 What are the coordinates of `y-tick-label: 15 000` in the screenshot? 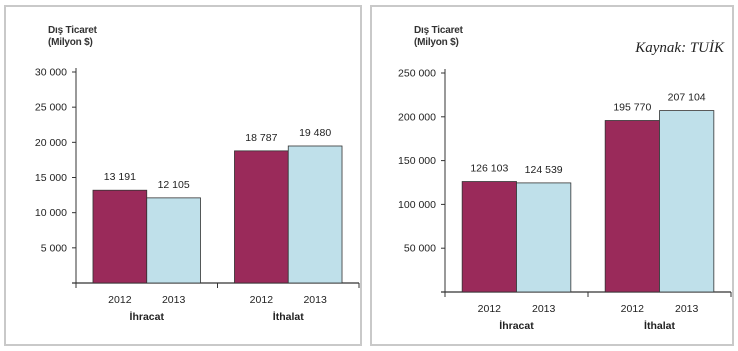 It's located at (51, 178).